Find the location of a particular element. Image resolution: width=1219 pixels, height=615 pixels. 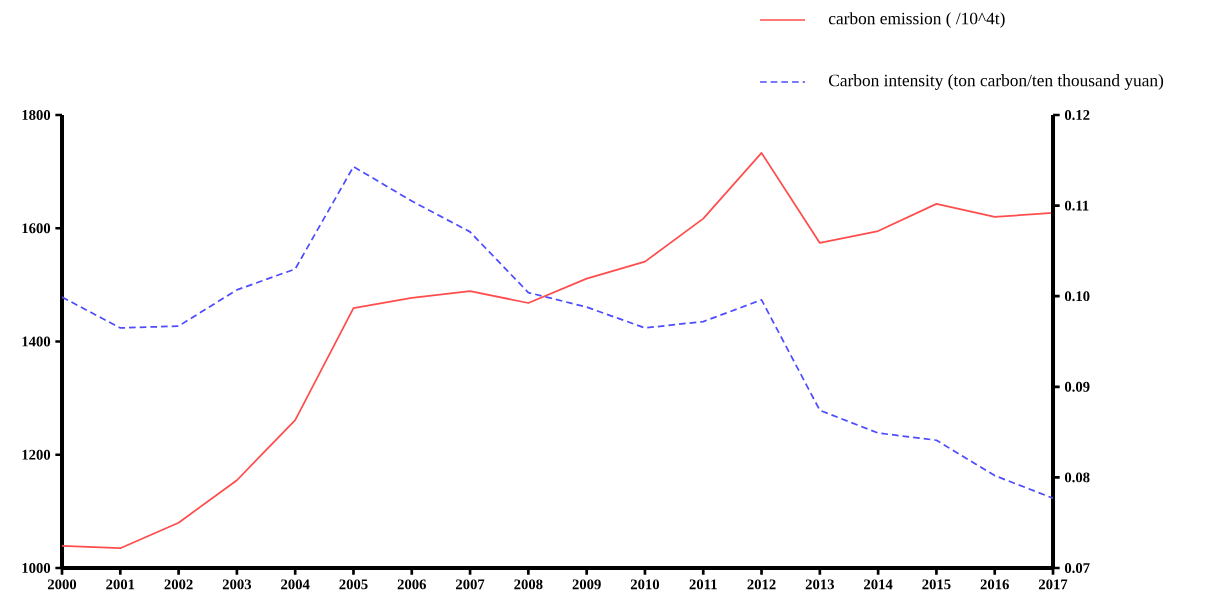

x-tick-label: 2013 is located at coordinates (820, 584).